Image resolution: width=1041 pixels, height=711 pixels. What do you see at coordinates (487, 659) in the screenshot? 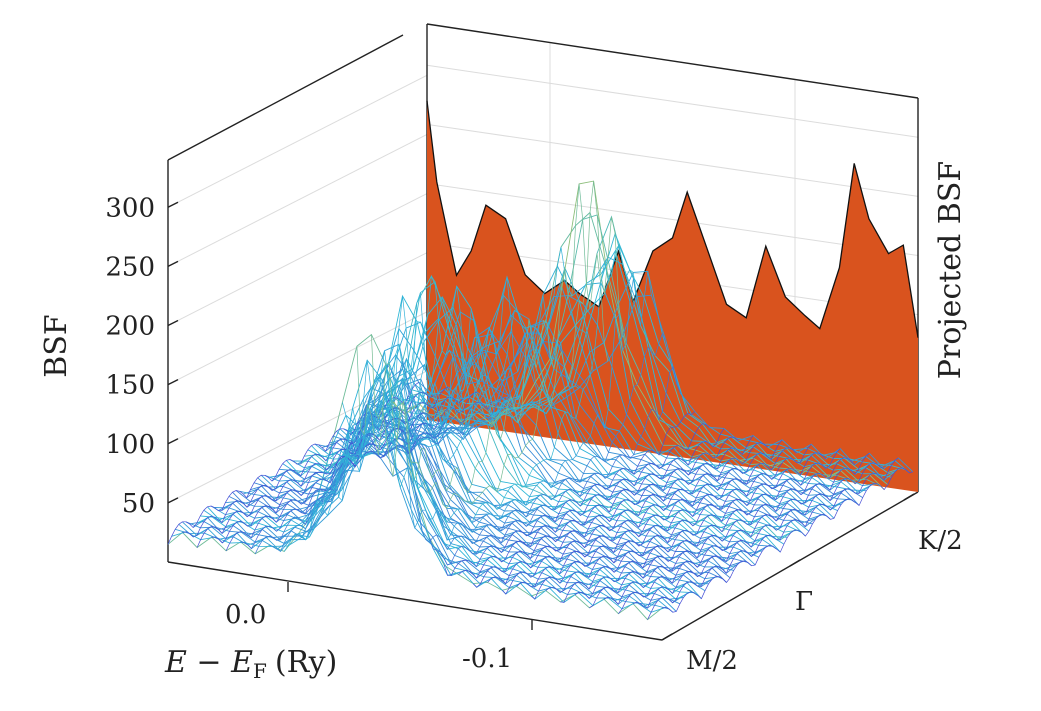
I see `x-tick-1: -0.1` at bounding box center [487, 659].